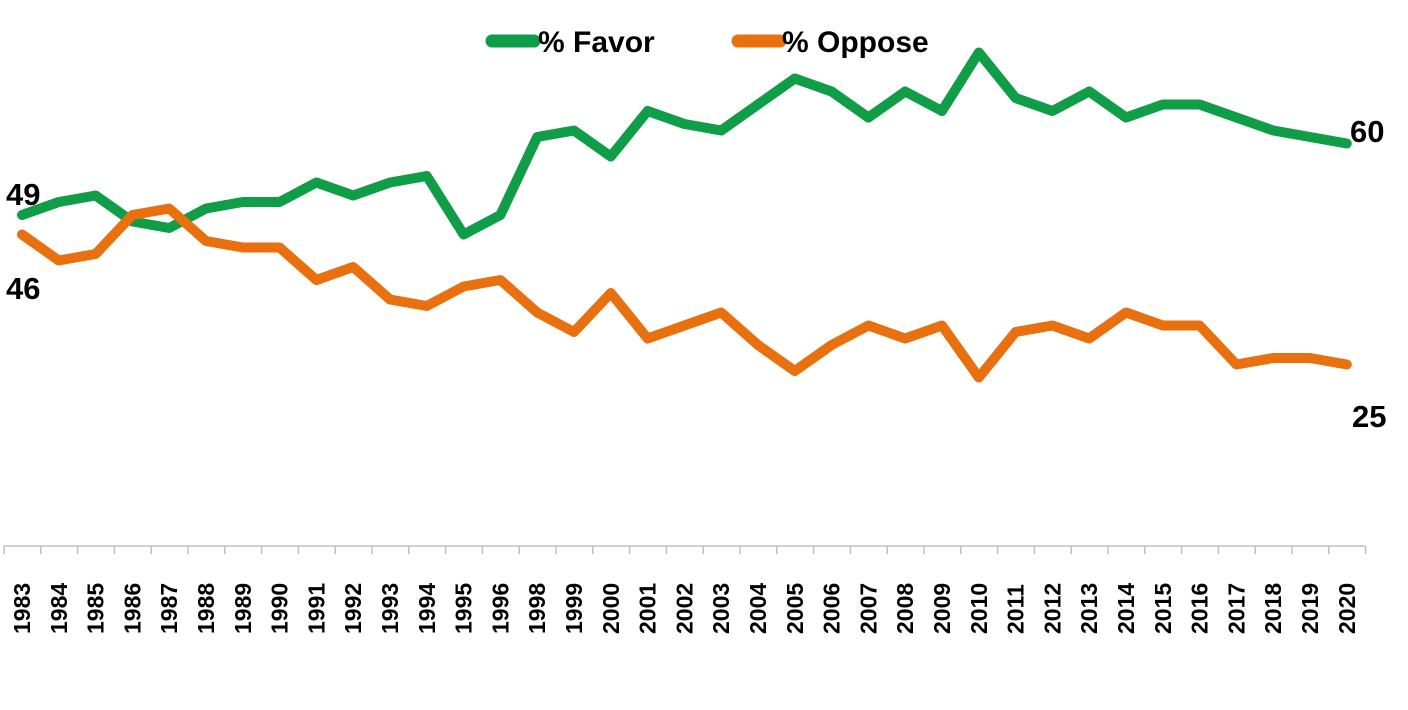  Describe the element at coordinates (1310, 608) in the screenshot. I see `x-tick-label: 2019` at that location.